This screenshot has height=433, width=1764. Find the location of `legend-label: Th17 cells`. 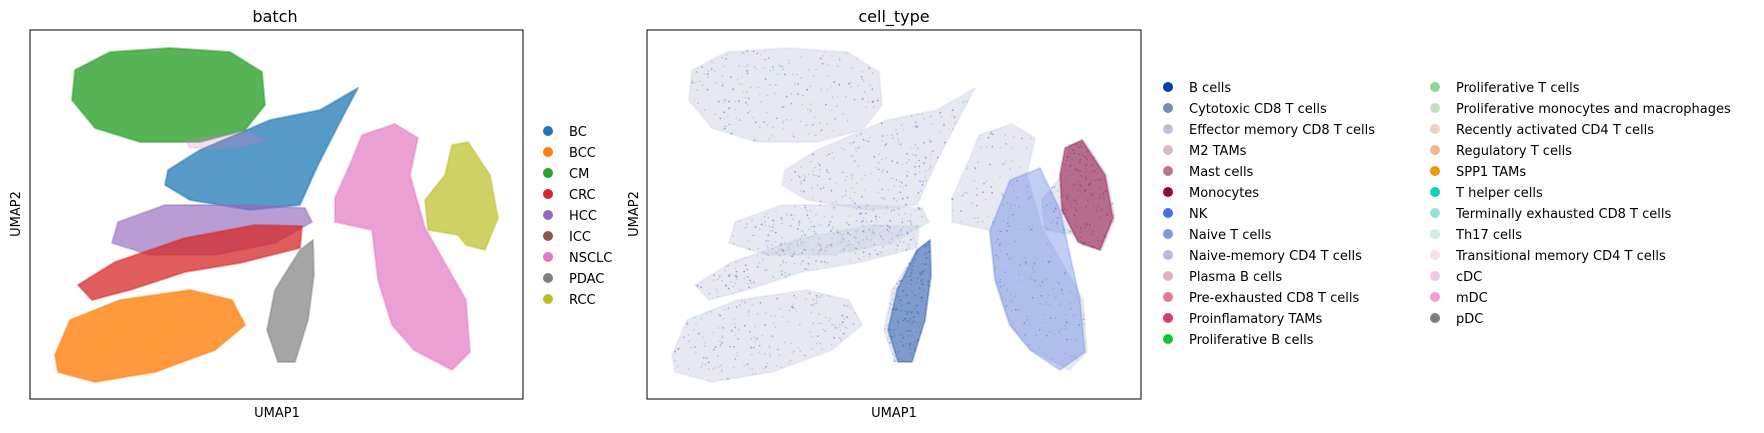

legend-label: Th17 cells is located at coordinates (1488, 235).